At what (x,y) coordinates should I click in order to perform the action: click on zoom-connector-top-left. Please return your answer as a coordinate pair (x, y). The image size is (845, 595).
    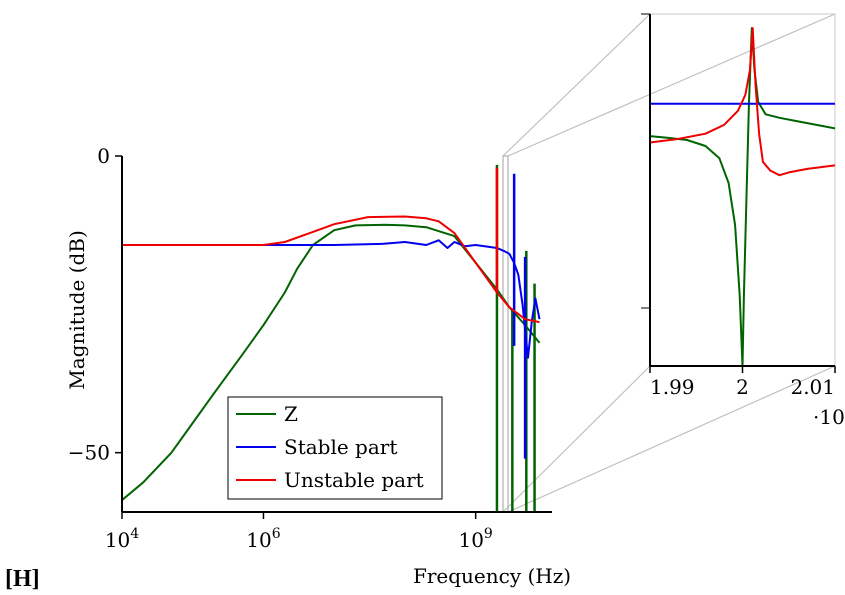
    Looking at the image, I should click on (576, 85).